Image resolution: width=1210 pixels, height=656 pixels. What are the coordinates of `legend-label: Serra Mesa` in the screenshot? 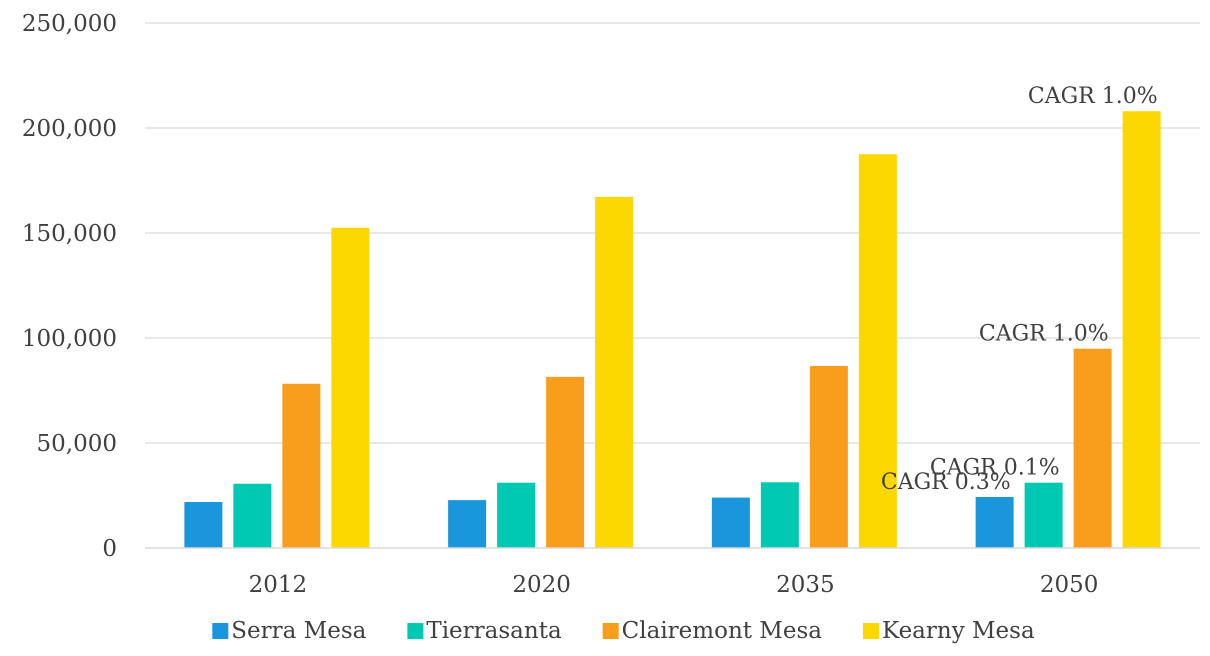 It's located at (298, 631).